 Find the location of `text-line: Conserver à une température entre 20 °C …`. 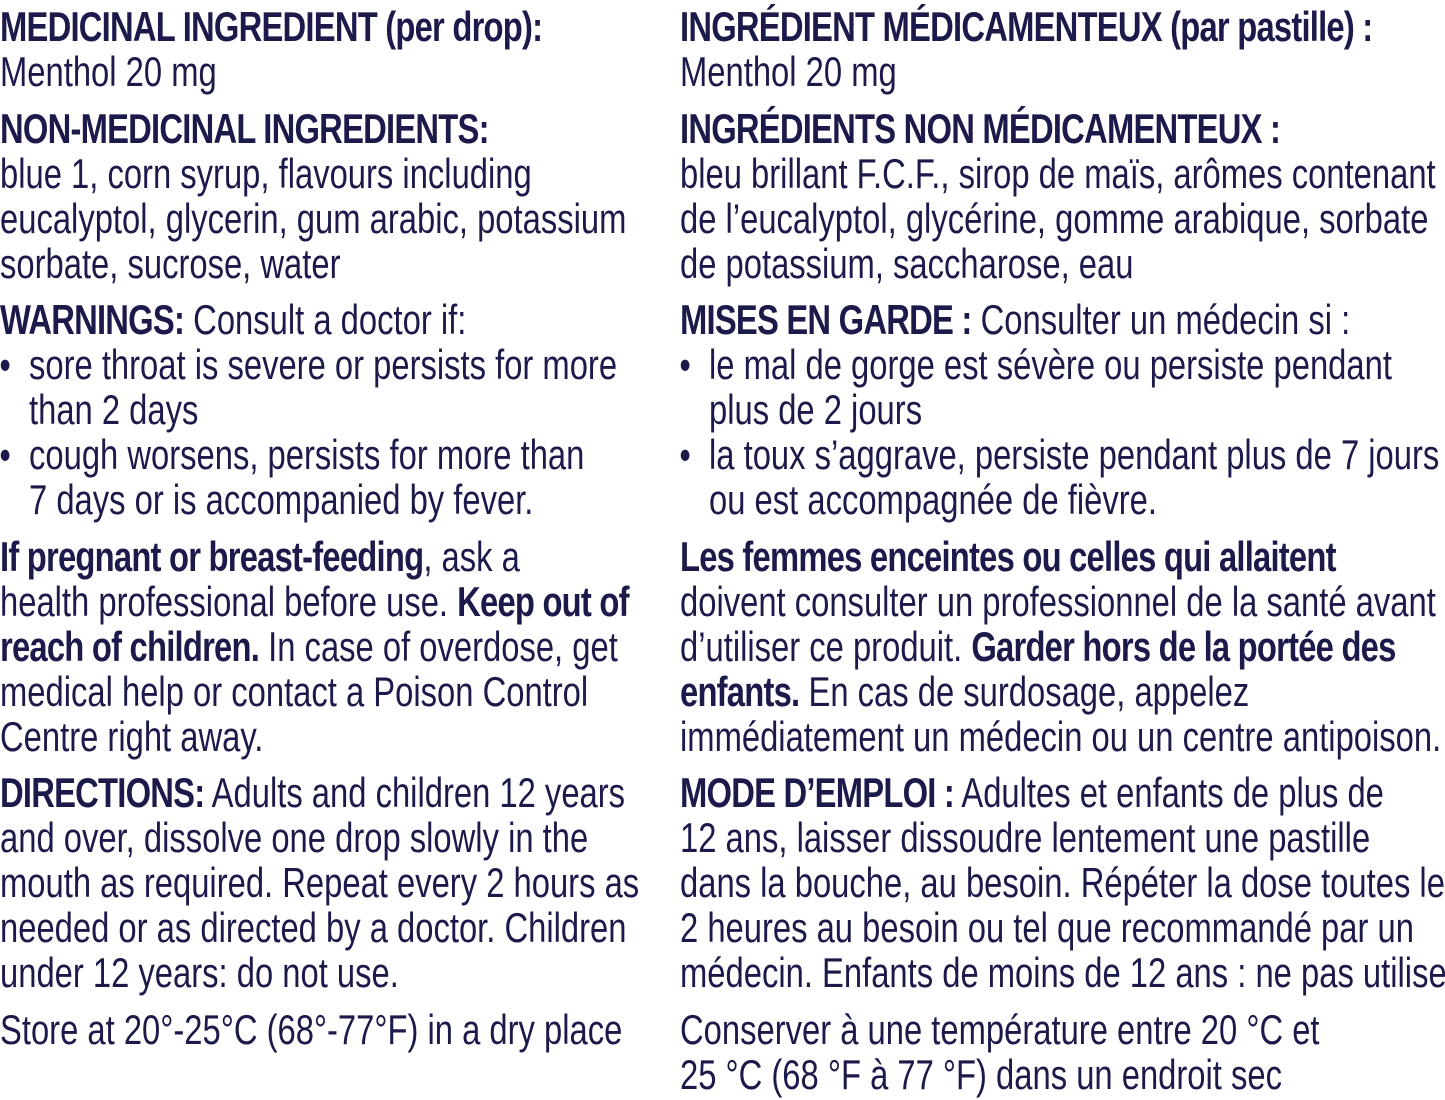

text-line: Conserver à une température entre 20 °C … is located at coordinates (1000, 1030).